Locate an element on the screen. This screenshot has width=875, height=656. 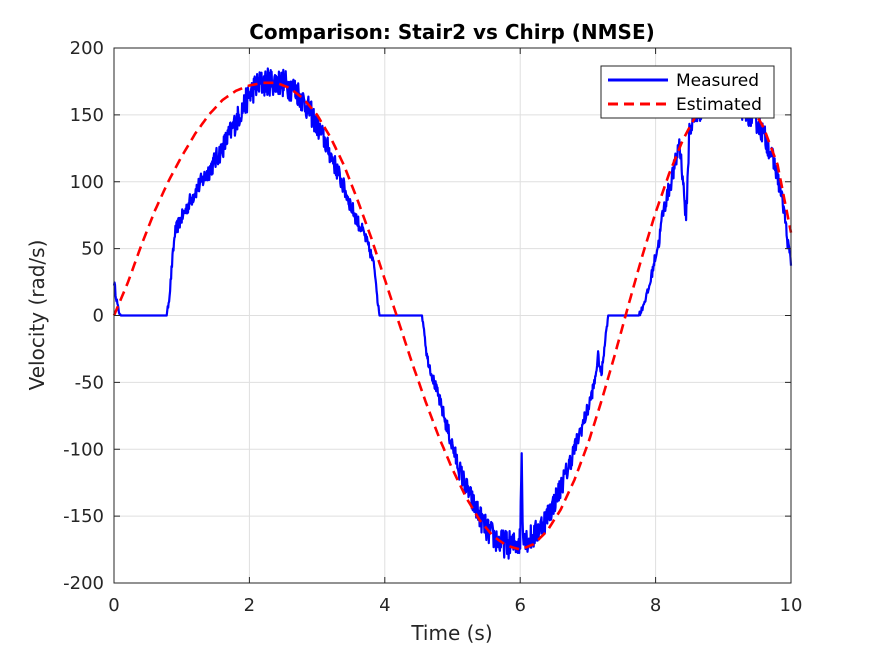
x-tick-label: 0 is located at coordinates (113, 605).